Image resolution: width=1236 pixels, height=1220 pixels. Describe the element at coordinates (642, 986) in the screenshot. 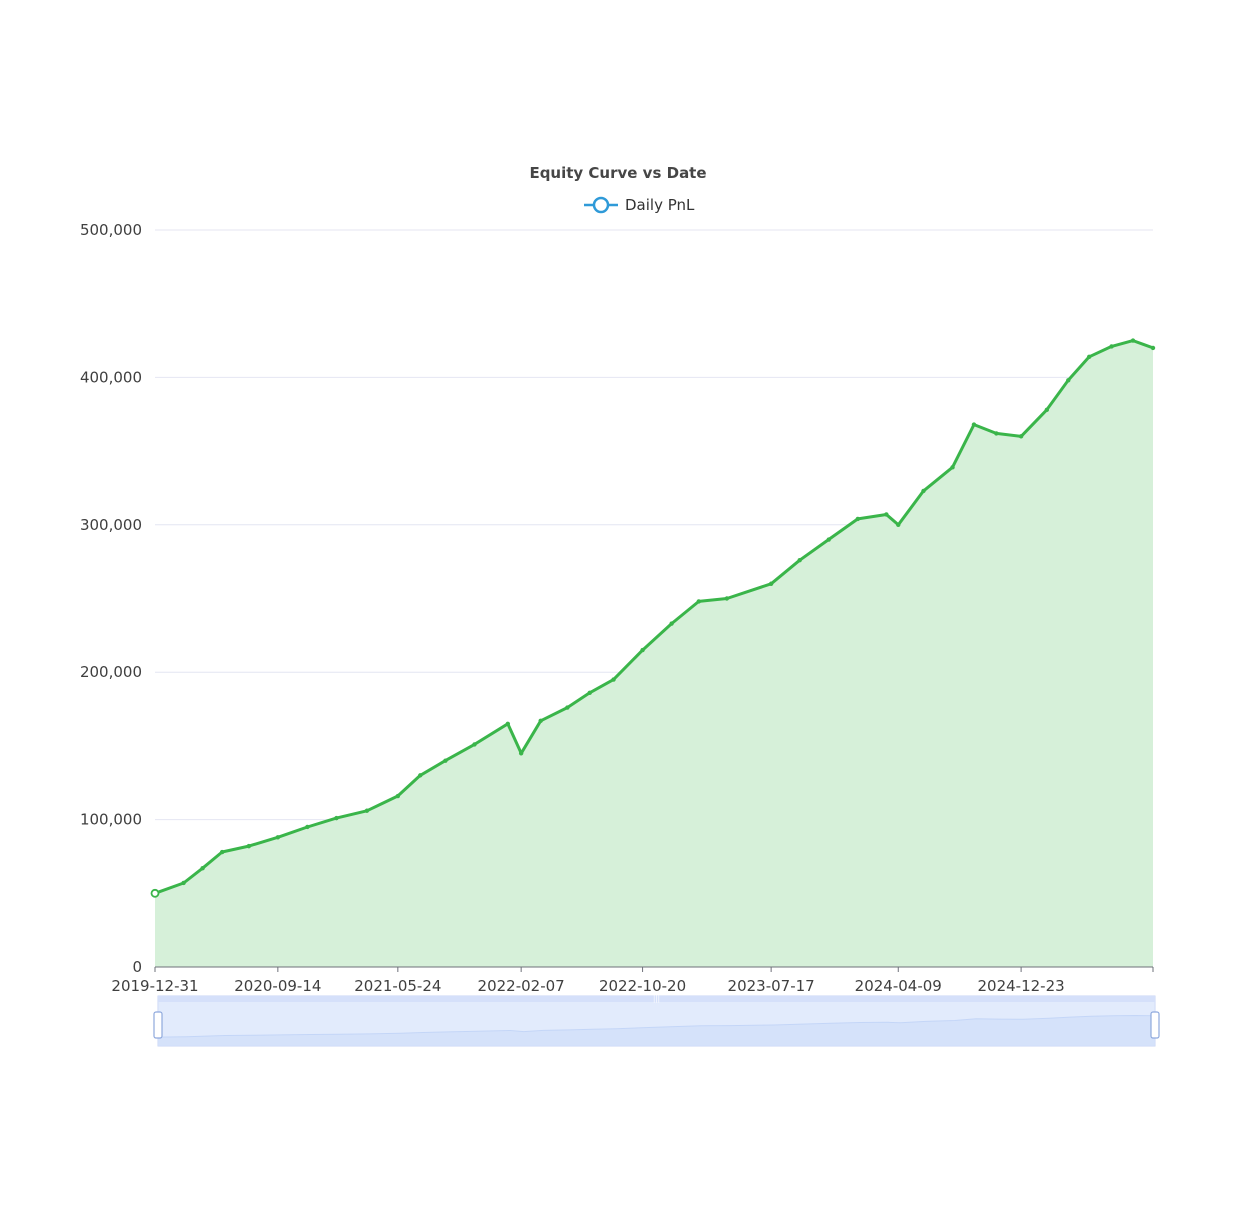

I see `x-tick-label: 2022-10-20` at that location.